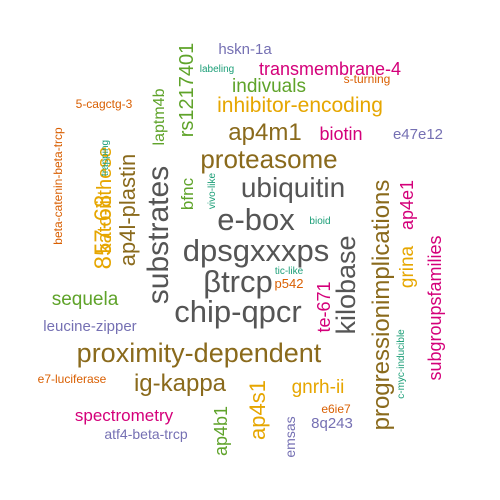  I want to click on word-rs1217401: rs1217401, so click(187, 90).